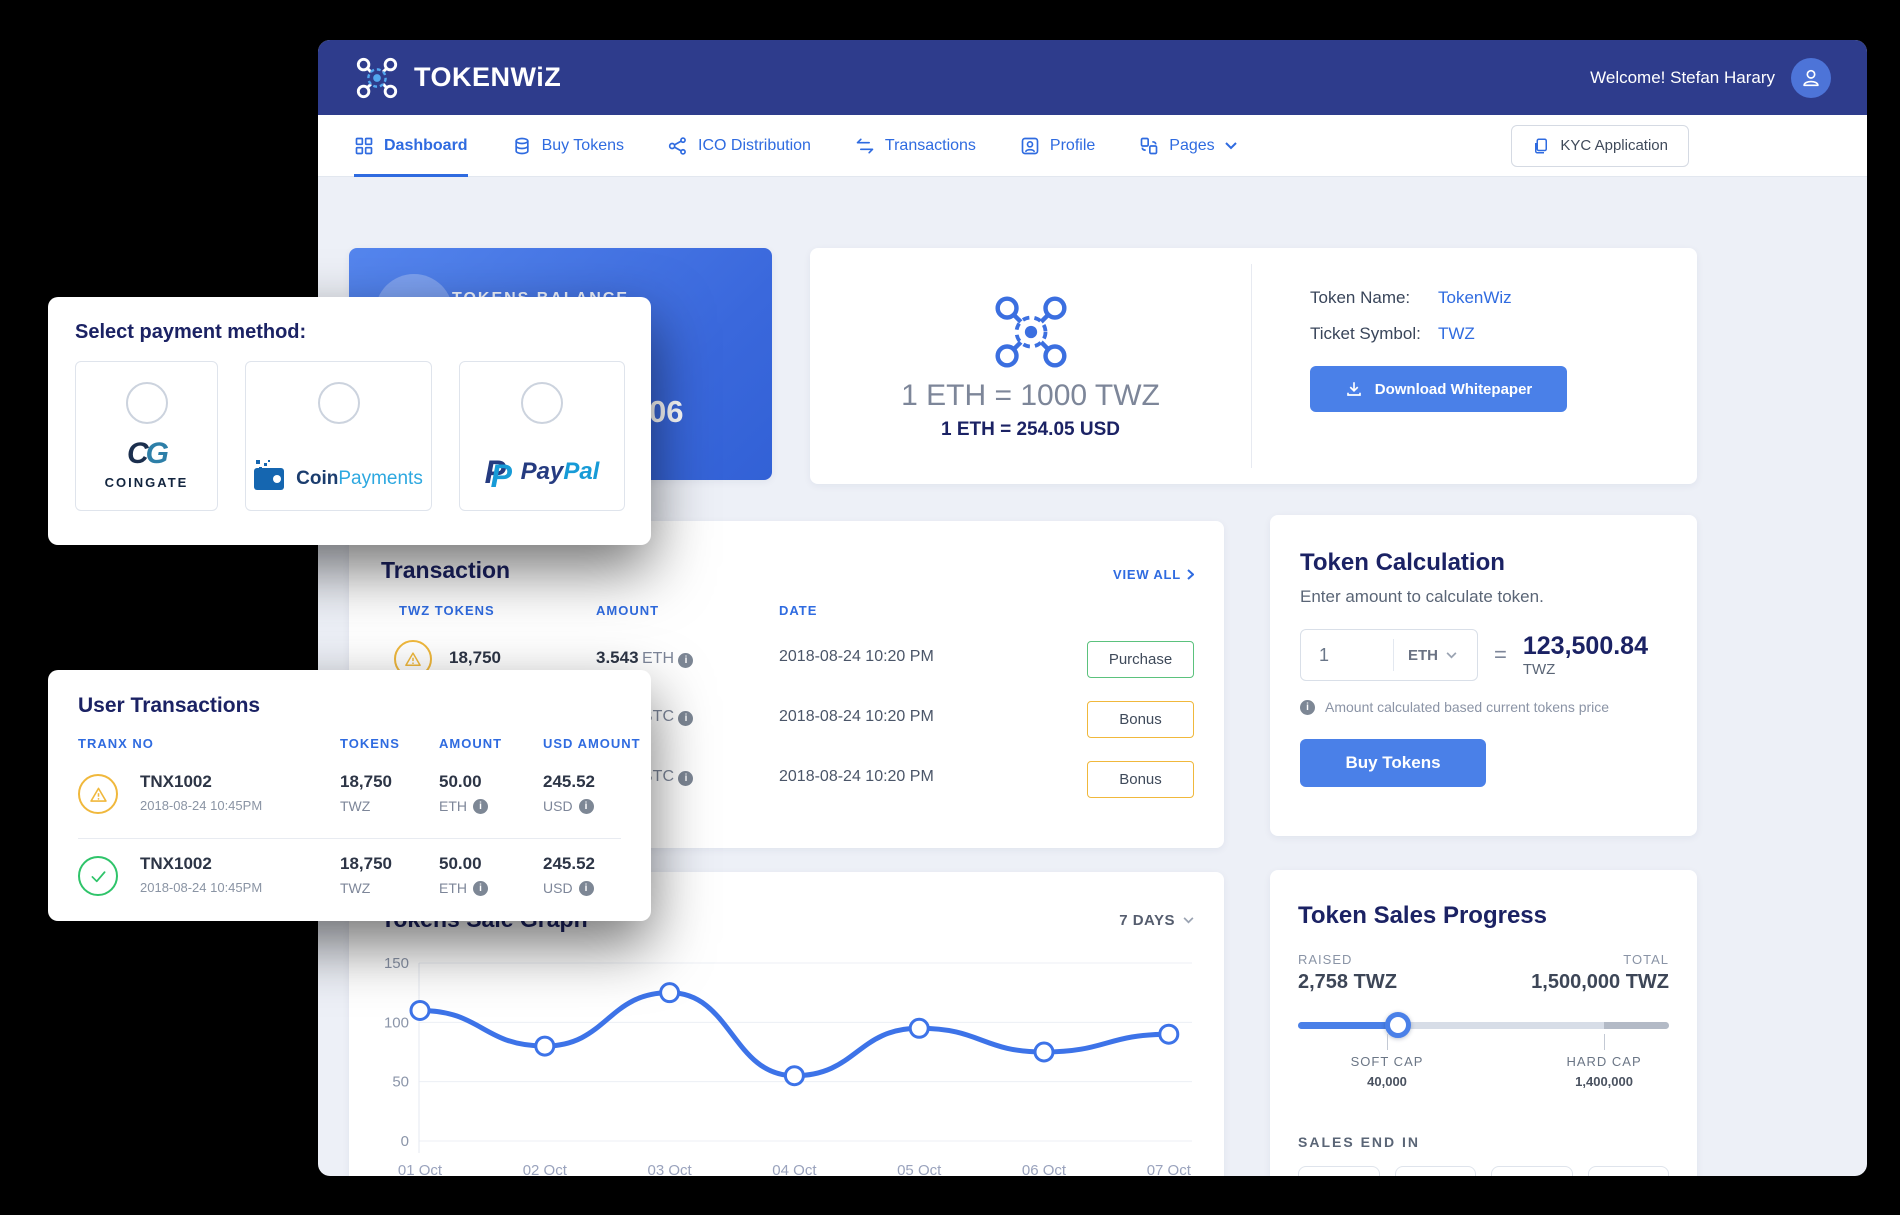 The height and width of the screenshot is (1215, 1900). I want to click on nav-item-transactions: Transactions, so click(915, 146).